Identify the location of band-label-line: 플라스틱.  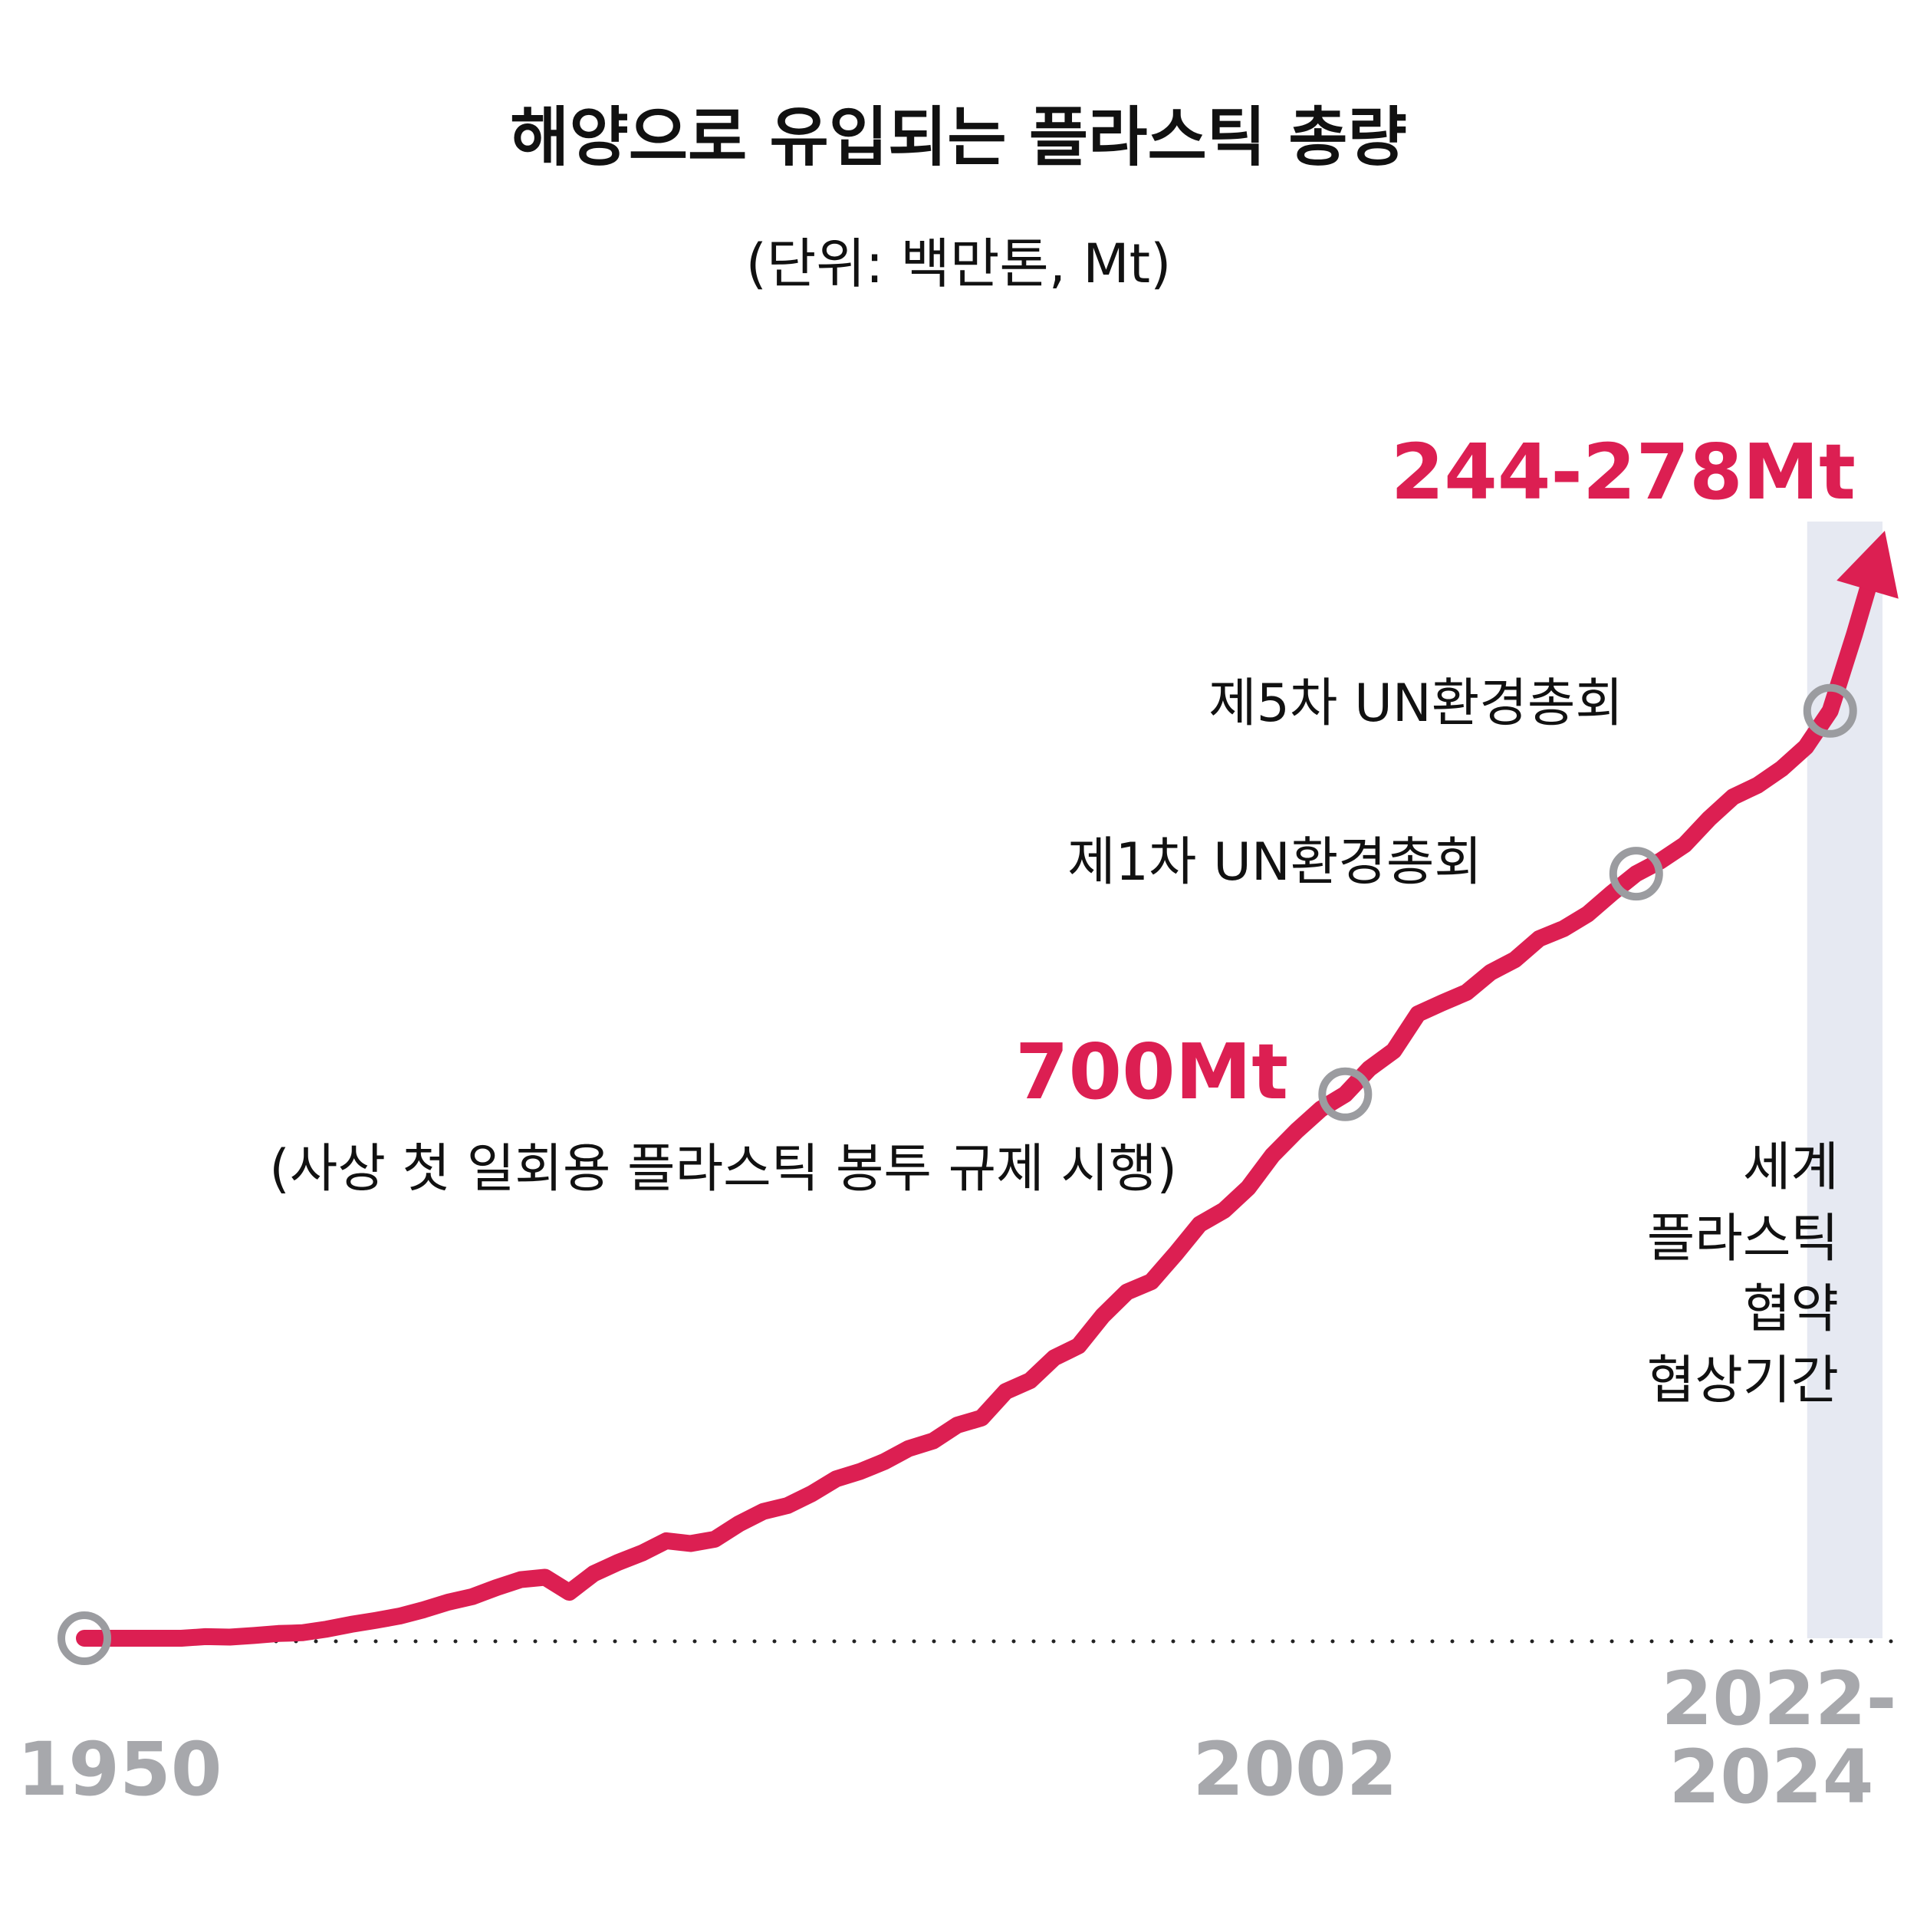
(1743, 1239).